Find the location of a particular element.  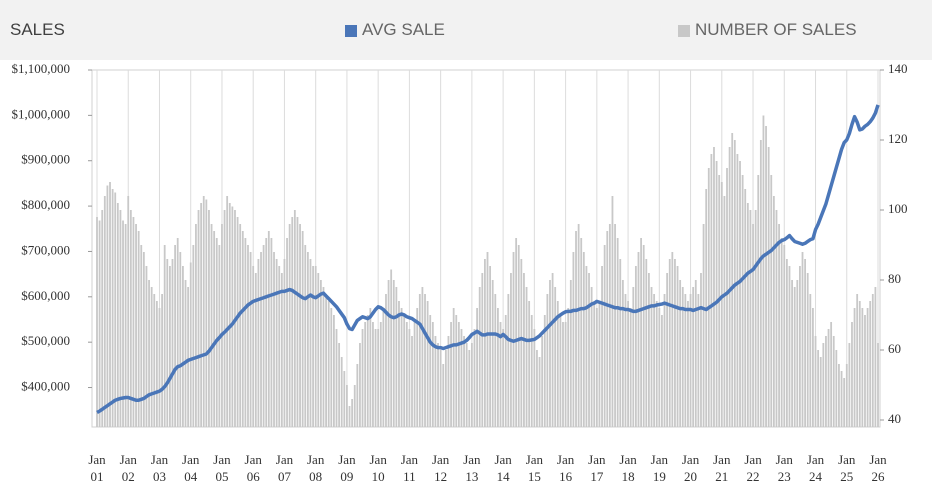

x-tick-label: Jan 12 is located at coordinates (440, 468).